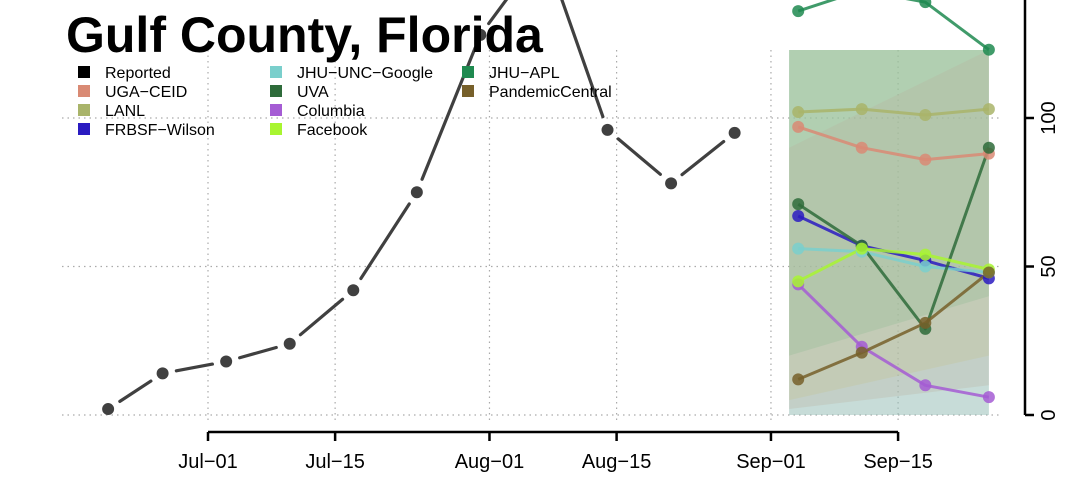 Image resolution: width=1073 pixels, height=489 pixels. I want to click on y-tick-label: 100, so click(1049, 117).